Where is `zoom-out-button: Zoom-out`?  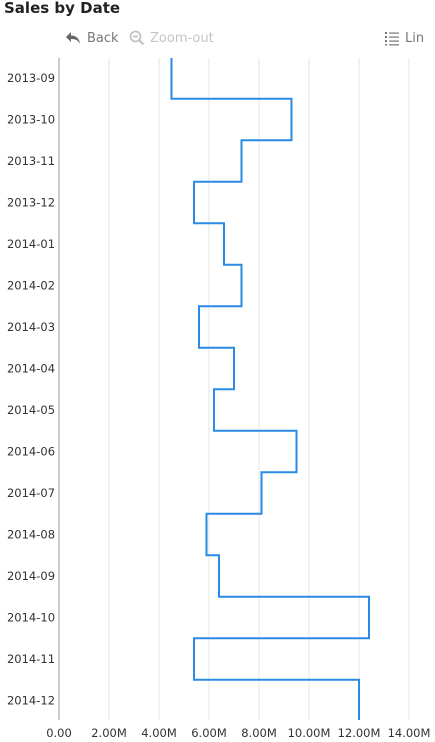 zoom-out-button: Zoom-out is located at coordinates (171, 38).